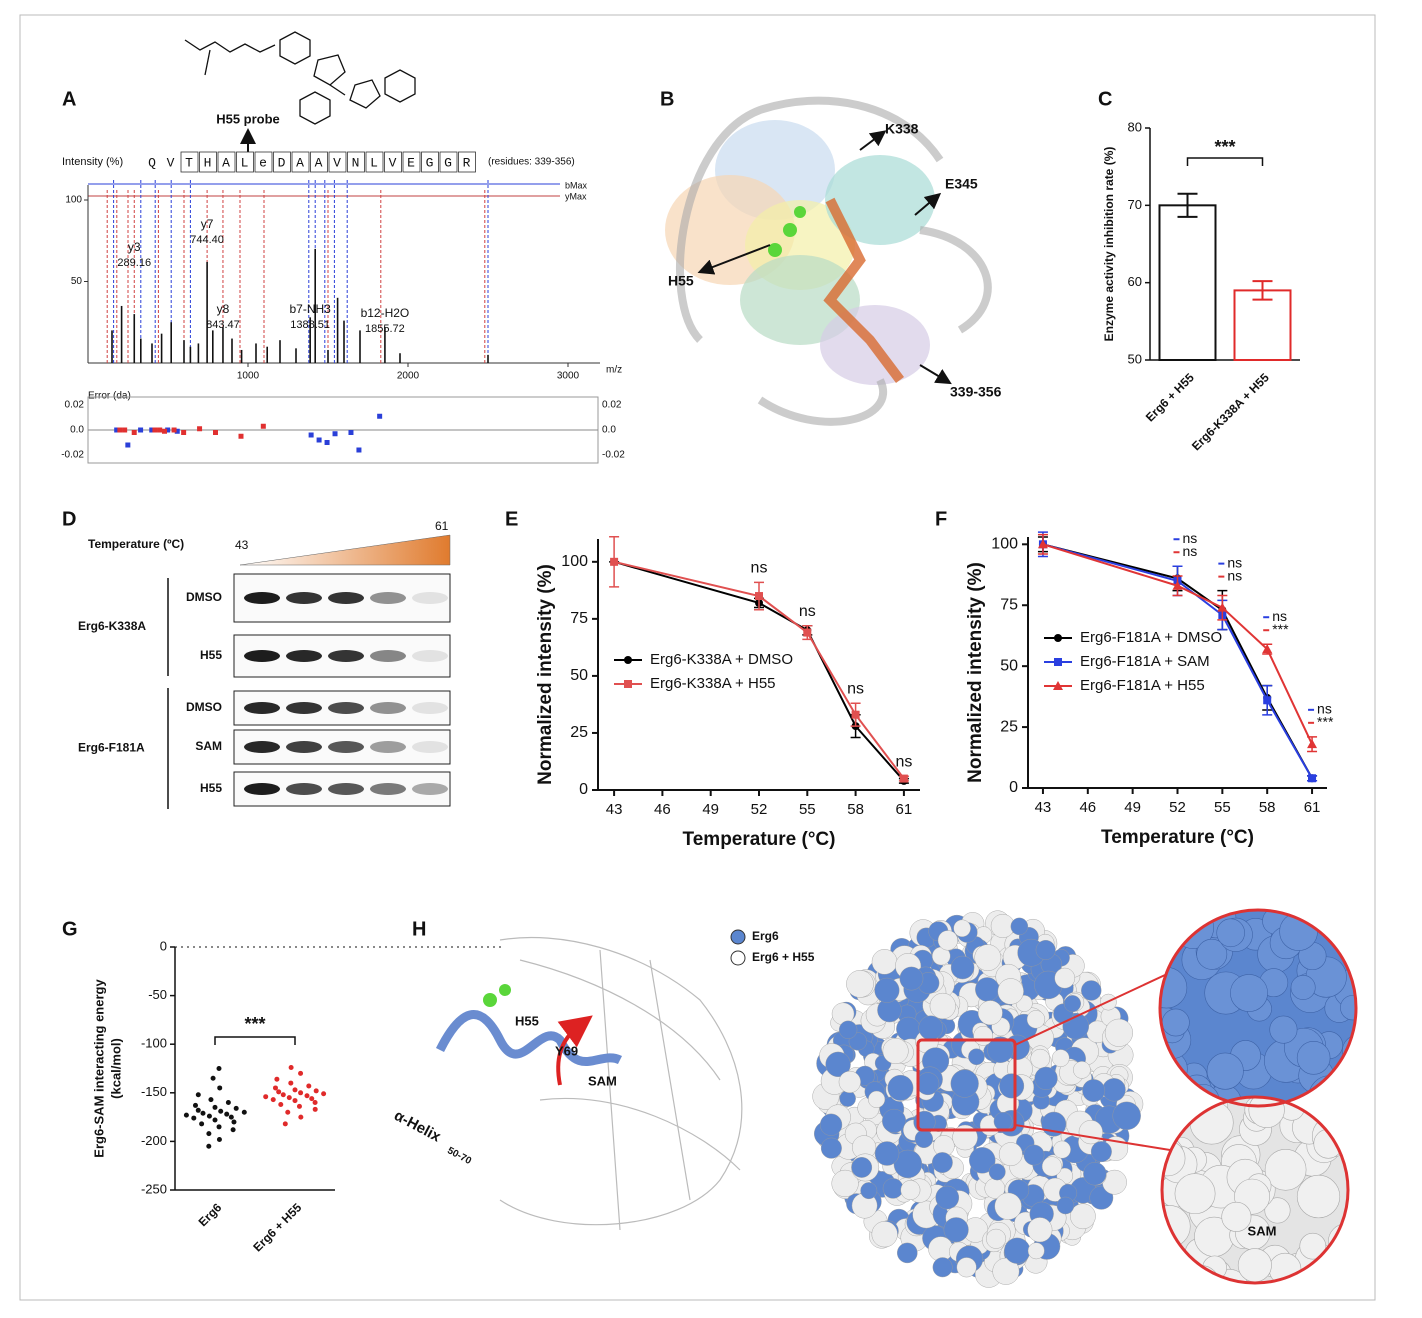 This screenshot has height=1318, width=1422. Describe the element at coordinates (419, 929) in the screenshot. I see `panel-label: H` at that location.